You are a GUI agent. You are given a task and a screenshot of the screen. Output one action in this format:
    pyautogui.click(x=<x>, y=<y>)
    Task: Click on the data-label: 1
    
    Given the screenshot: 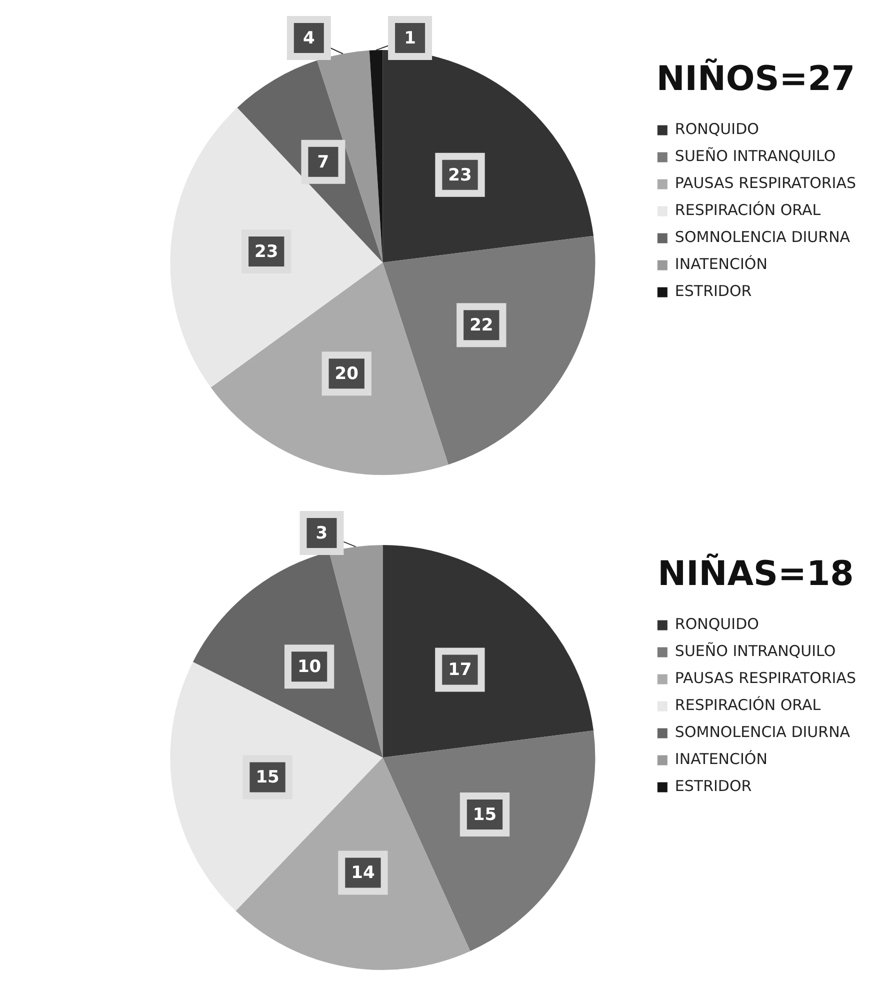 What is the action you would take?
    pyautogui.click(x=410, y=38)
    